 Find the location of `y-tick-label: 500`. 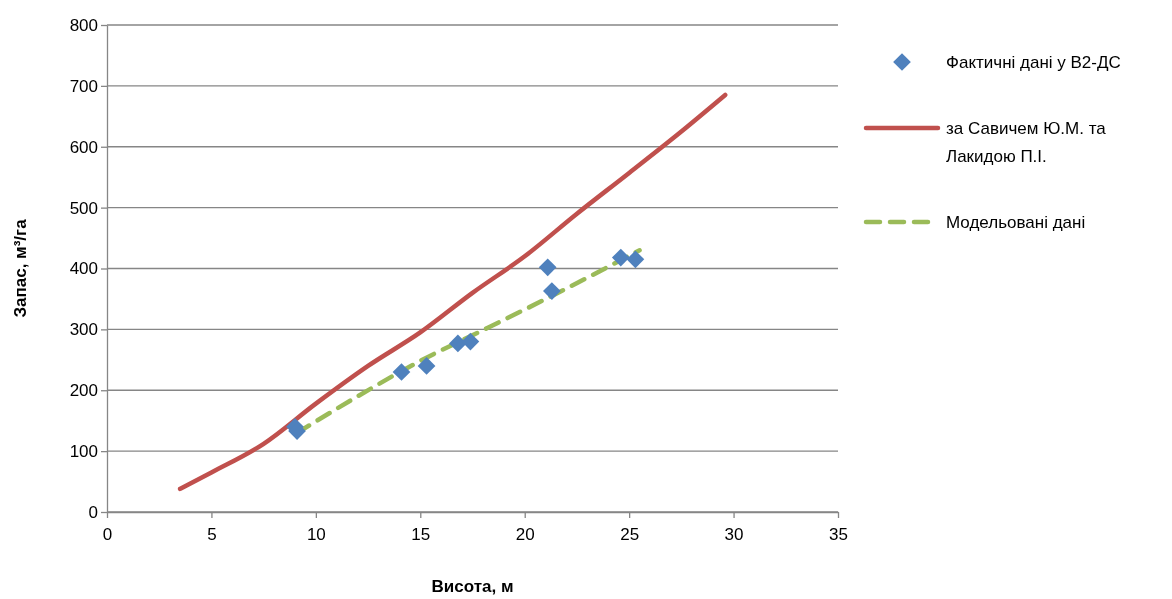

y-tick-label: 500 is located at coordinates (83, 208).